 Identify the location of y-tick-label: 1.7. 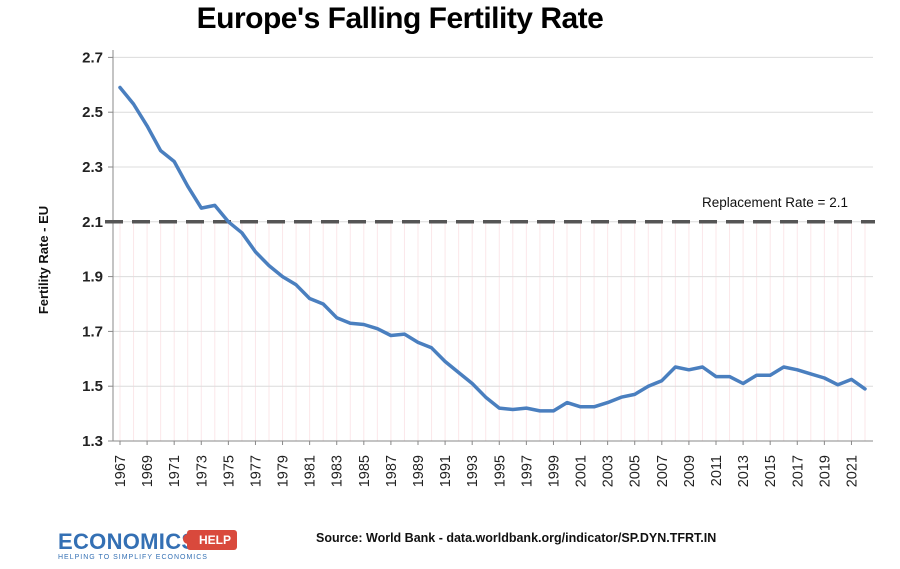
(92, 331).